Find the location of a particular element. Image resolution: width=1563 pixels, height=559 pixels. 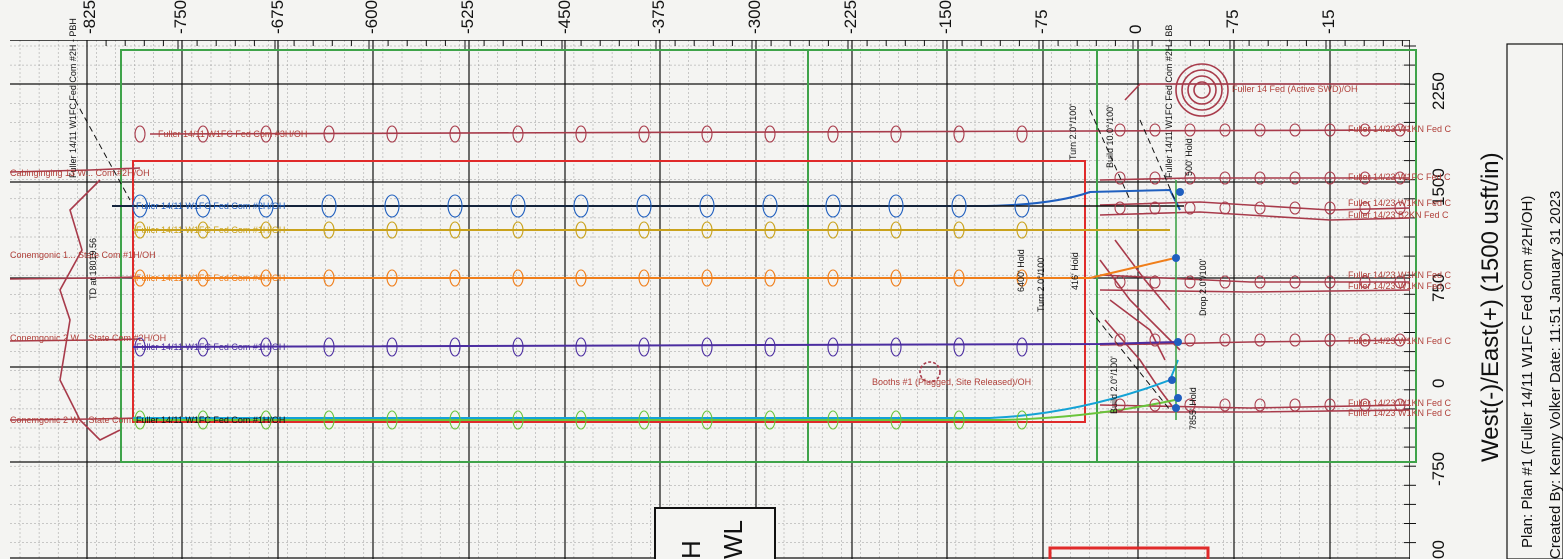

offset-well-upper is located at coordinates (1262, 92).